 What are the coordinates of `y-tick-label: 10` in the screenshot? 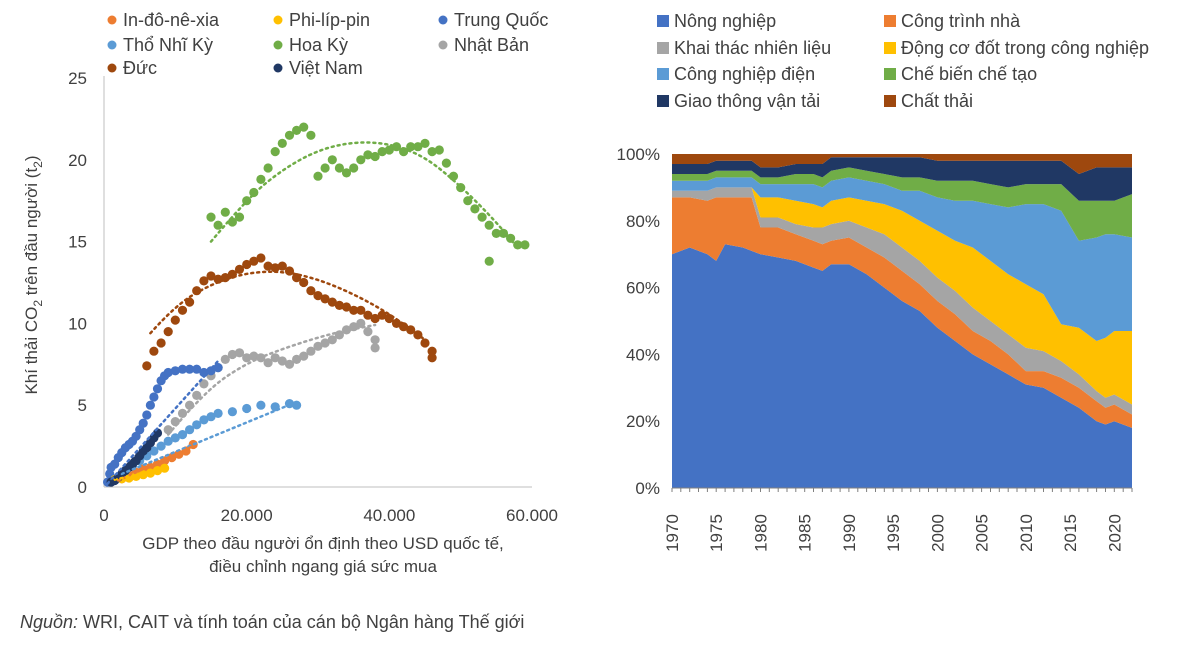 It's located at (77, 323).